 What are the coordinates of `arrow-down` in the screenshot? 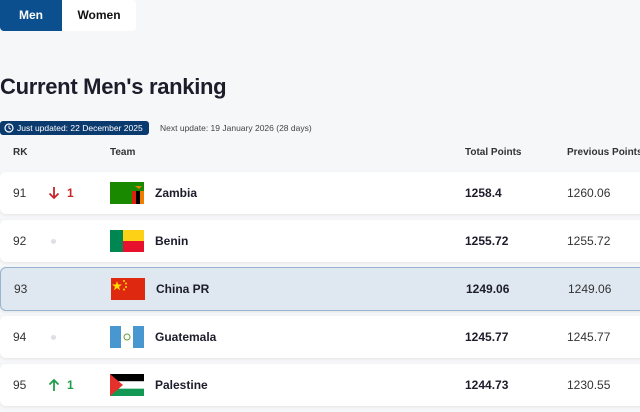 It's located at (54, 193).